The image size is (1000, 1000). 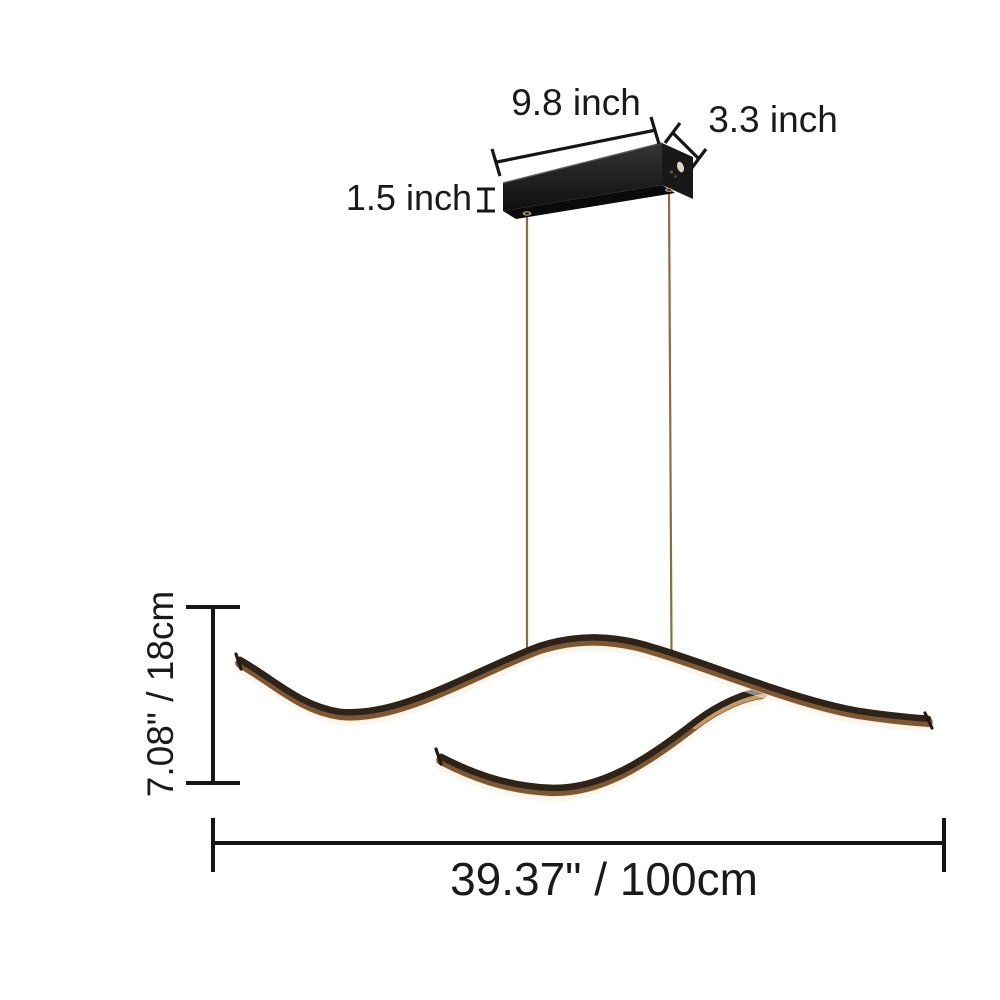 I want to click on wire-exit-hole-left-center, so click(x=527, y=213).